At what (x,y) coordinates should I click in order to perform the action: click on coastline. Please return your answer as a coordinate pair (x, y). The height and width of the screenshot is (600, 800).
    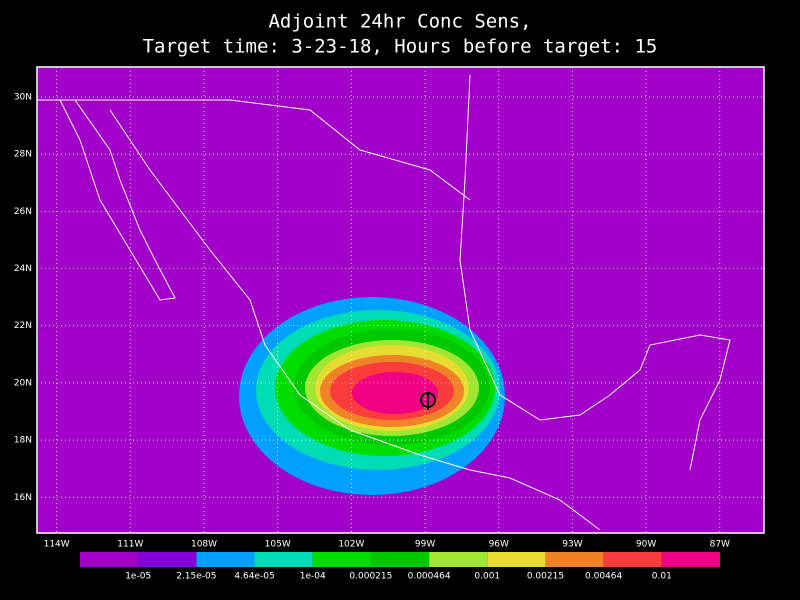
    Looking at the image, I should click on (117, 200).